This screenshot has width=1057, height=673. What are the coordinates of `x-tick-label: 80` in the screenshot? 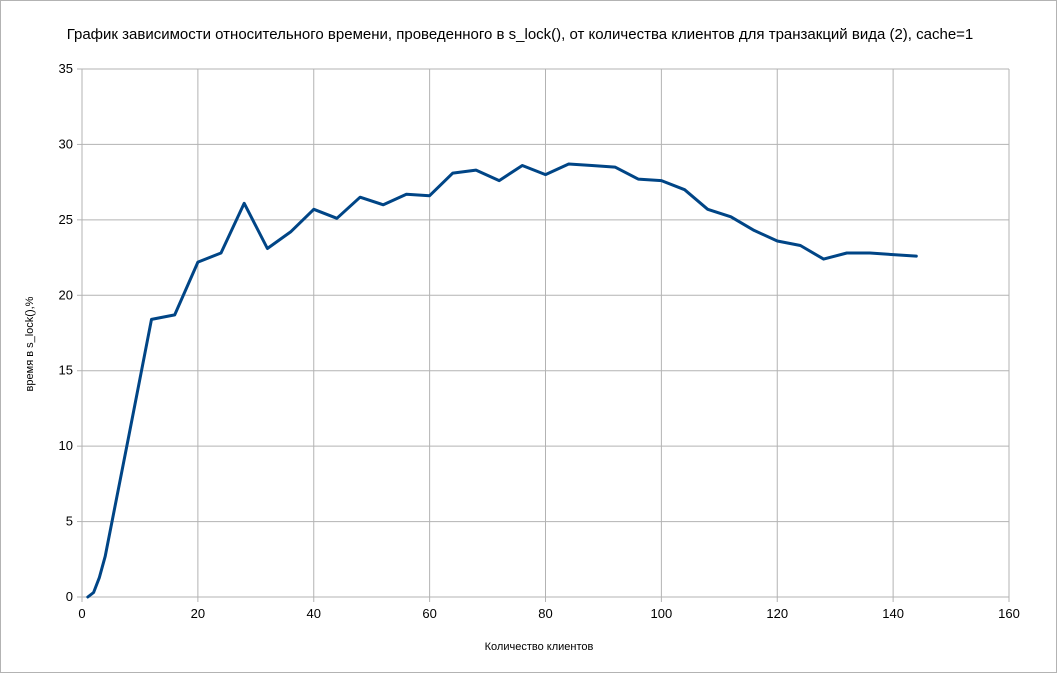 It's located at (545, 613).